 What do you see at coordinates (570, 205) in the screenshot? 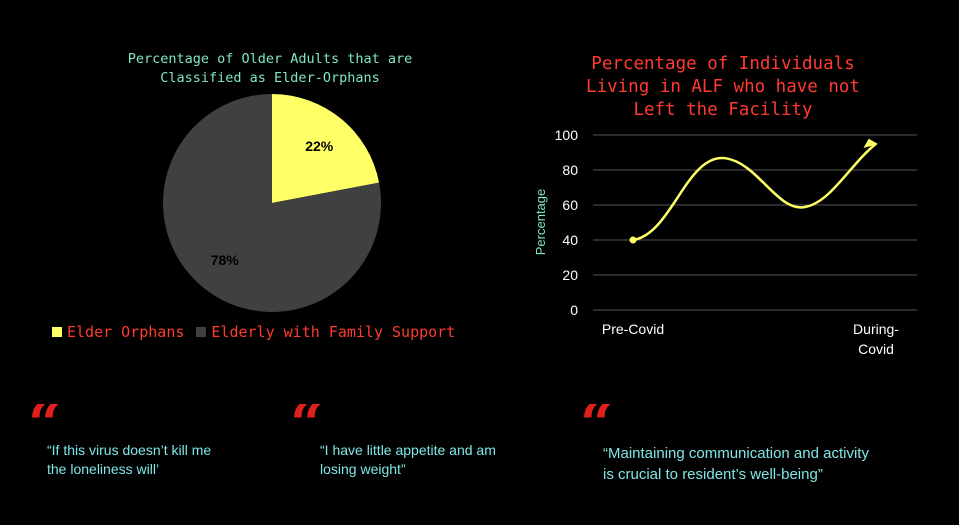
I see `y-tick-label: 60` at bounding box center [570, 205].